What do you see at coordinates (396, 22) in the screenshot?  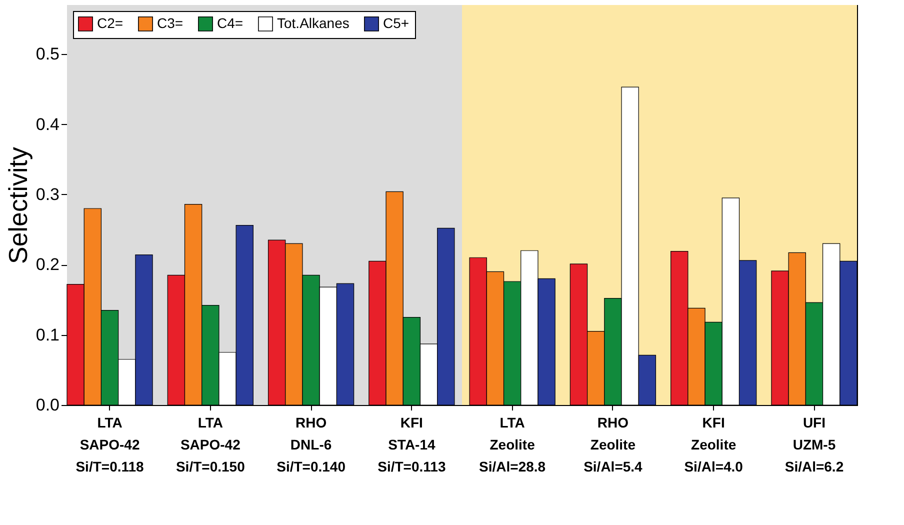 I see `legend-label: C5+` at bounding box center [396, 22].